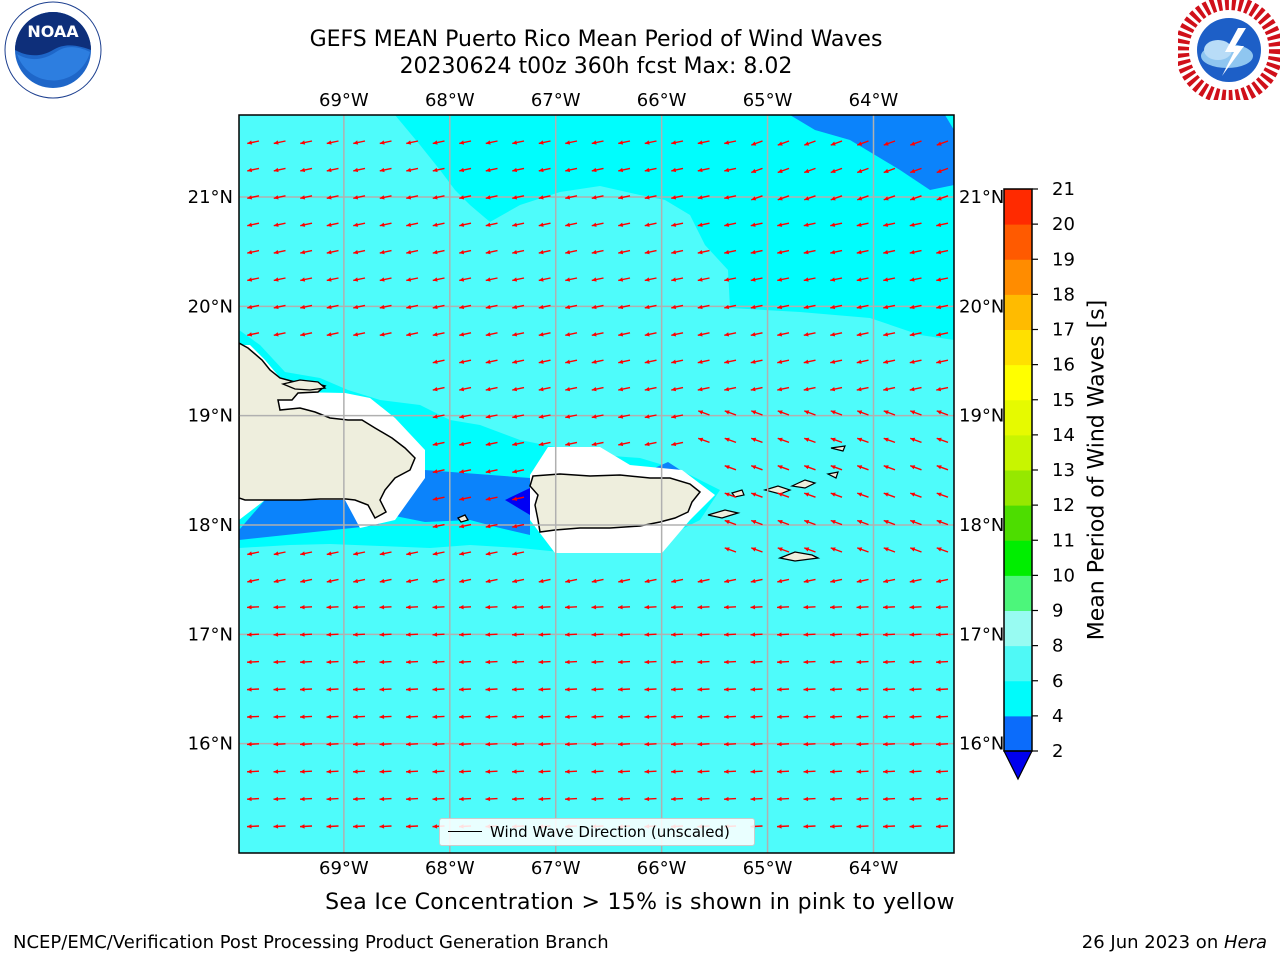 The height and width of the screenshot is (960, 1280). I want to click on land-culebra, so click(738, 493).